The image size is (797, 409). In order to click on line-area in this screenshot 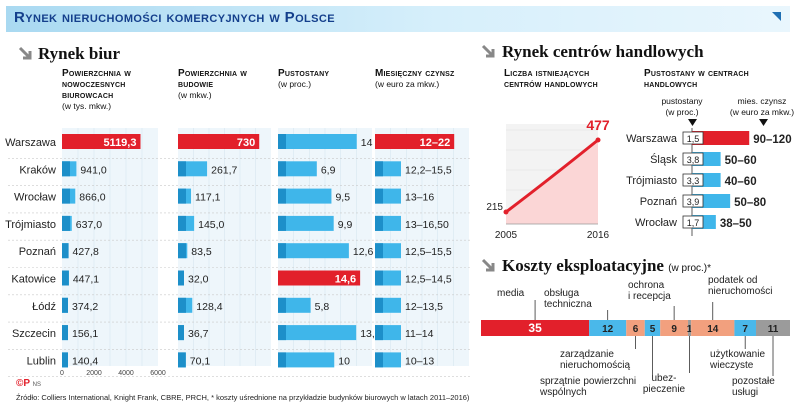, I will do `click(552, 182)`.